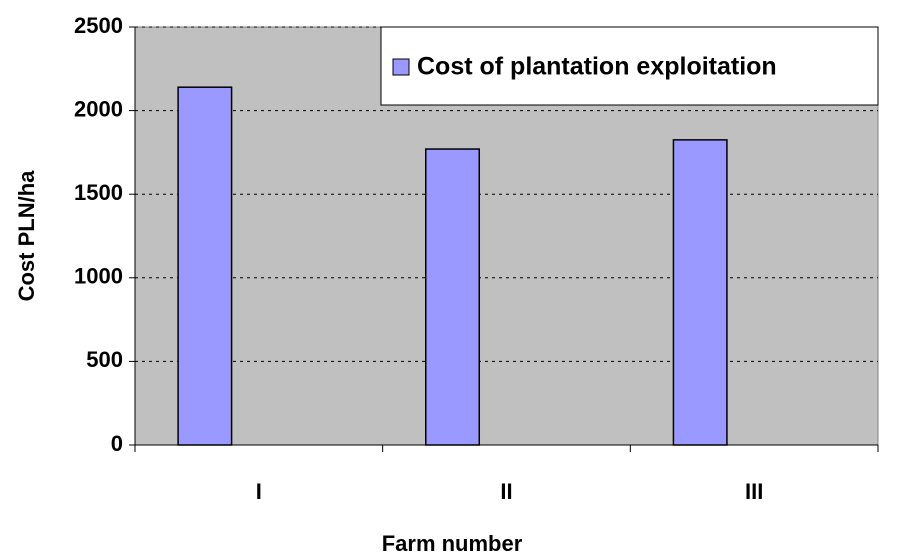  Describe the element at coordinates (117, 443) in the screenshot. I see `y-tick-label: 0` at that location.